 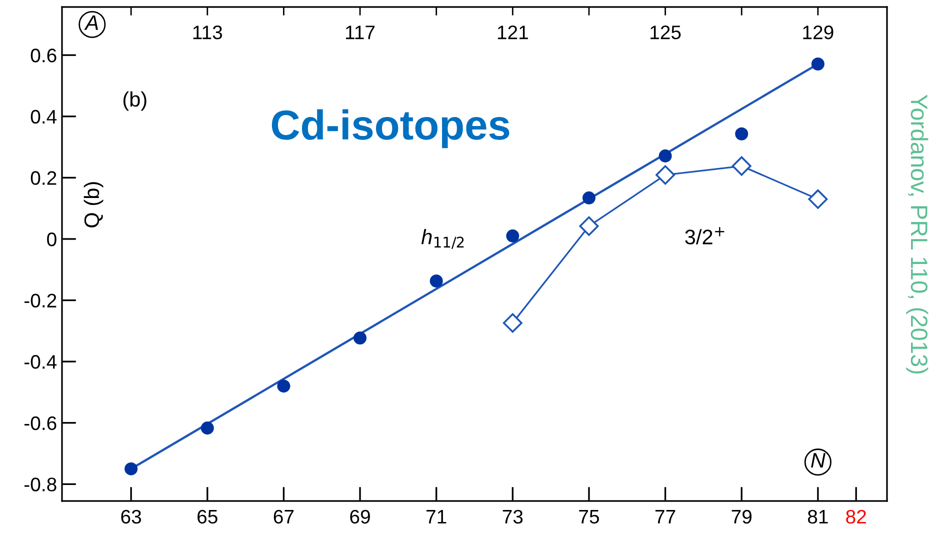 I want to click on x-tick-label: 67, so click(x=284, y=517).